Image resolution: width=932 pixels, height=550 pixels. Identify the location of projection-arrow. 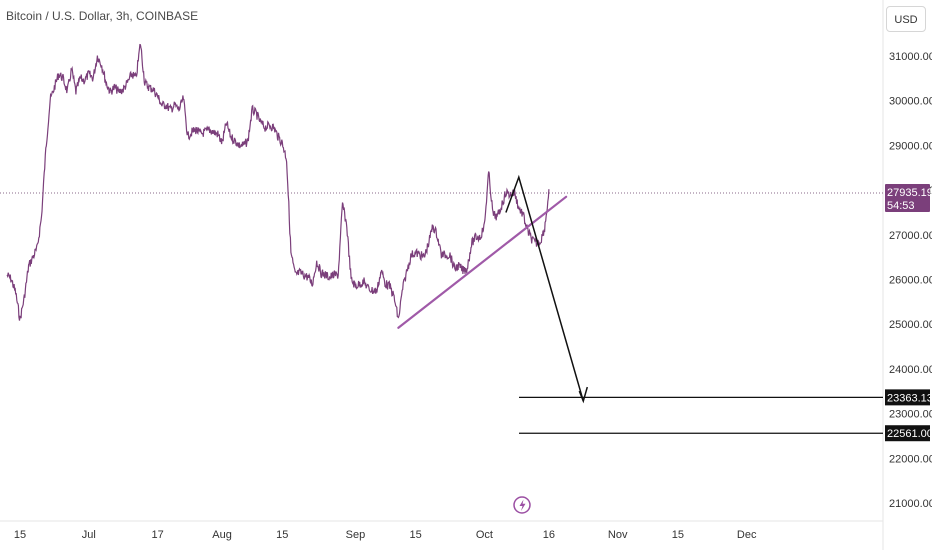
(545, 288).